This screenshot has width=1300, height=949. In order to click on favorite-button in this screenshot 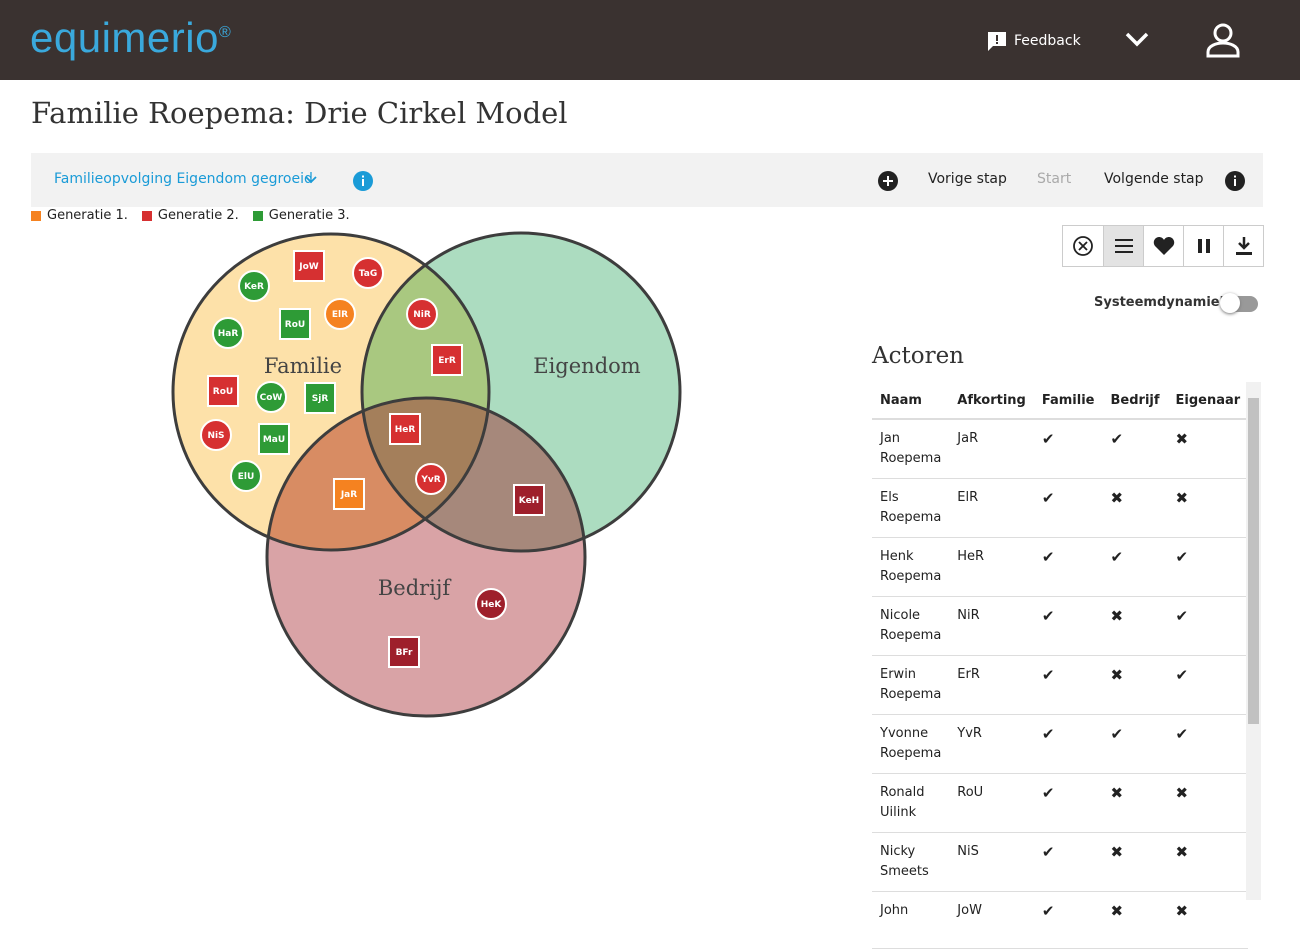, I will do `click(1163, 246)`.